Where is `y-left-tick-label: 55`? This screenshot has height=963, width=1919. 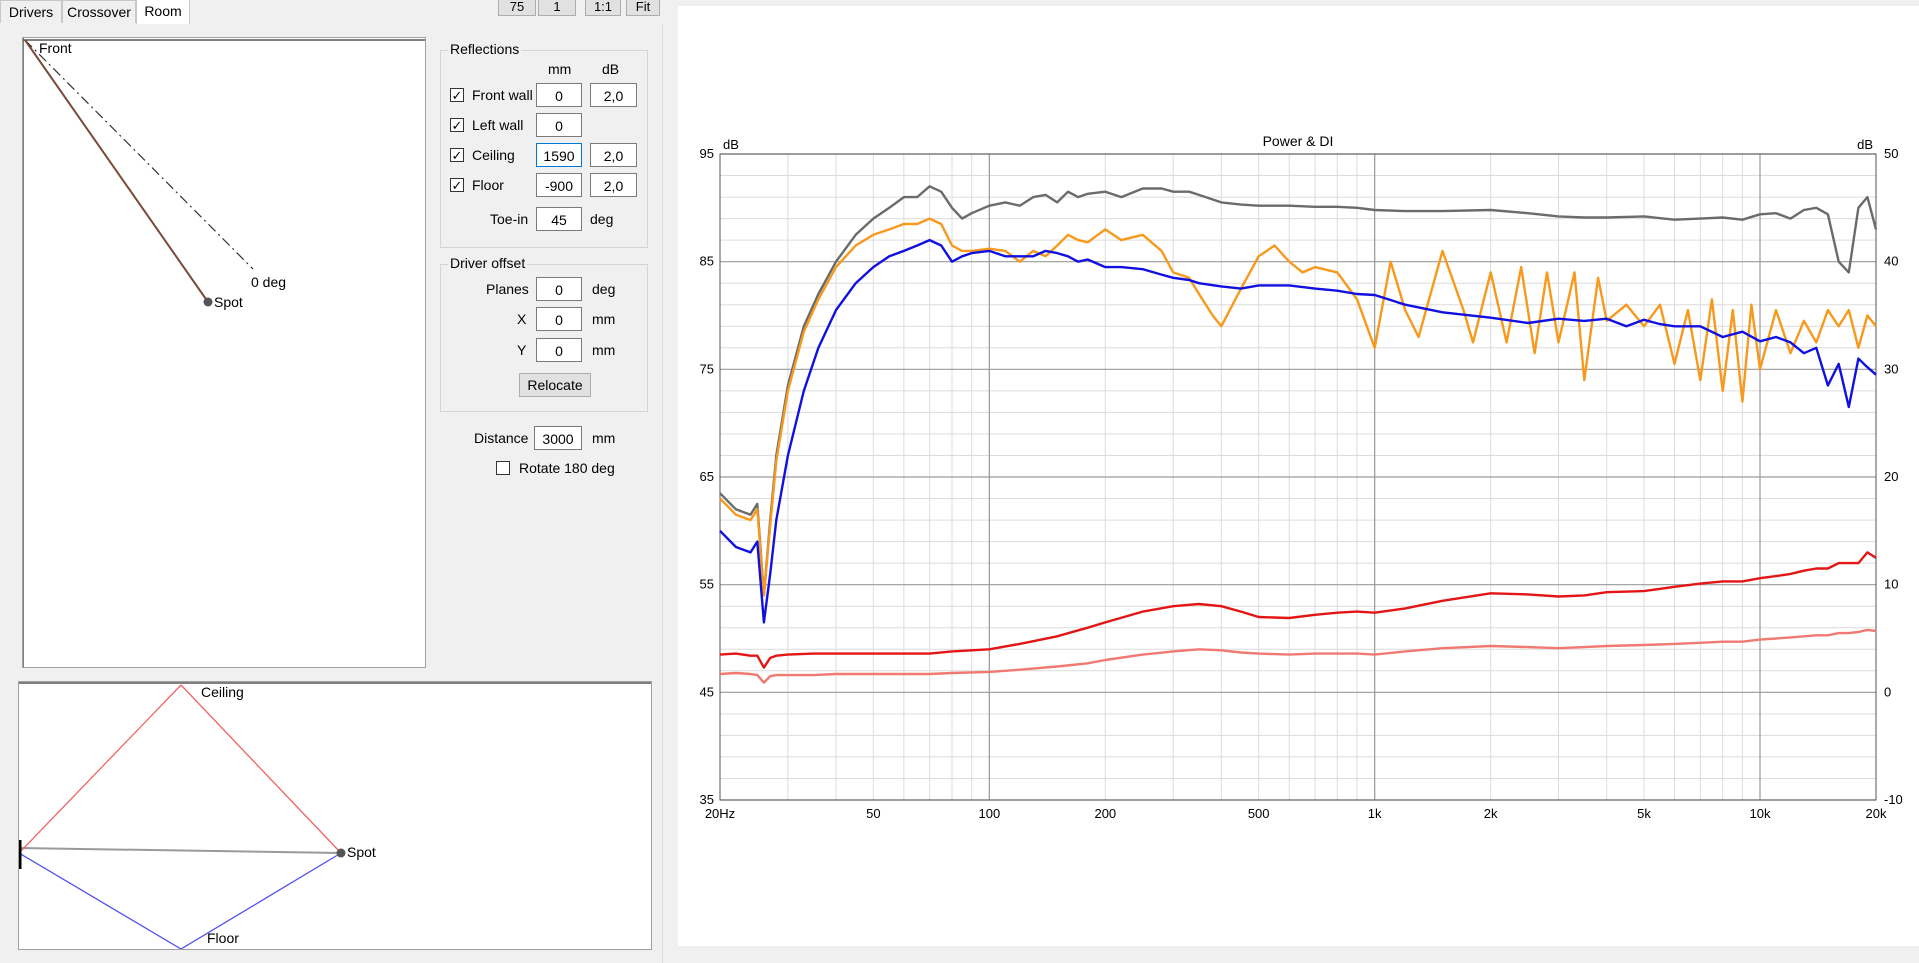 y-left-tick-label: 55 is located at coordinates (707, 584).